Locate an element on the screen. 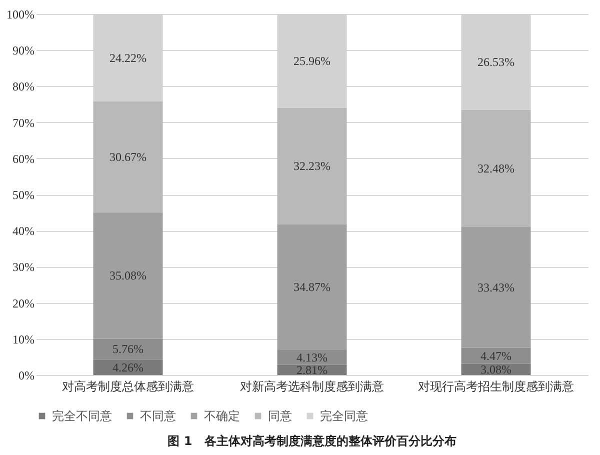 The width and height of the screenshot is (600, 455). data-label: 4.13% is located at coordinates (312, 357).